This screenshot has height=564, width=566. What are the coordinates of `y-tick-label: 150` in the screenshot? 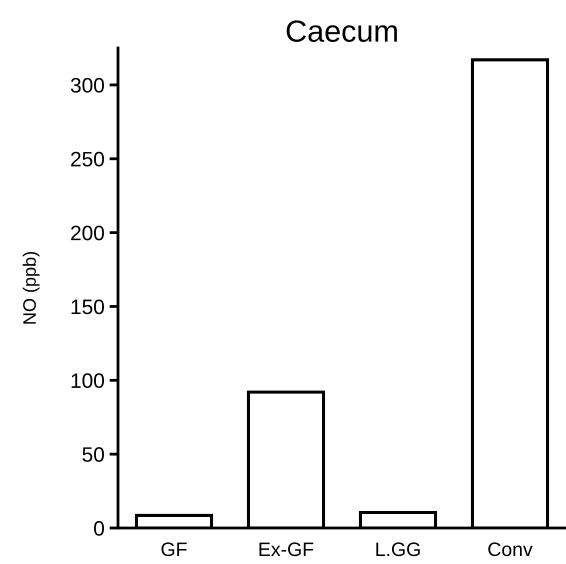 It's located at (88, 306).